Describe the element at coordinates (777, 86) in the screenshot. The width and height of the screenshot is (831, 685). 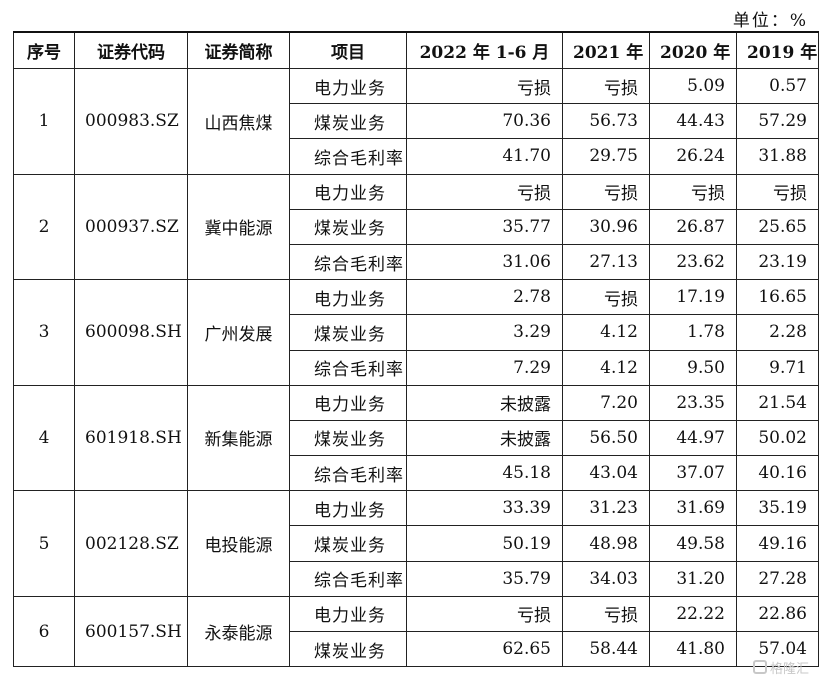
I see `value-cell: 0.57` at that location.